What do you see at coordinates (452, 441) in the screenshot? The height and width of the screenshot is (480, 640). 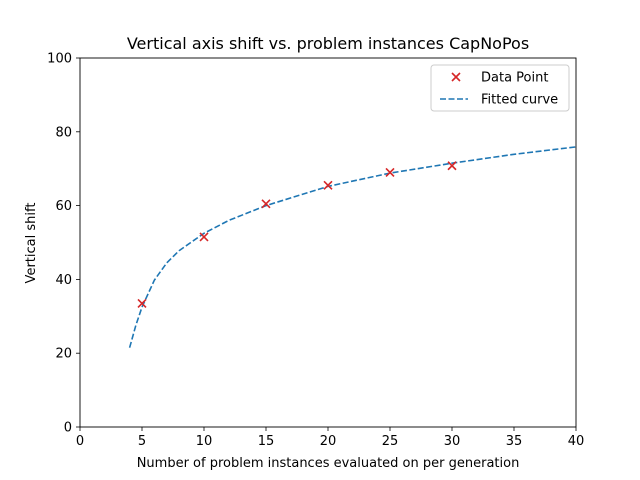 I see `x-tick-label: 30` at bounding box center [452, 441].